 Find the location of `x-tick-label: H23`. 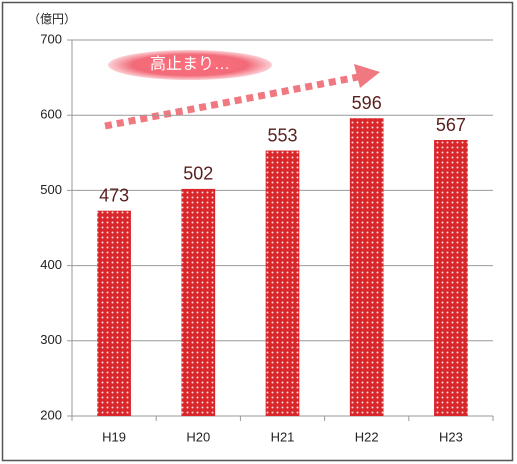

x-tick-label: H23 is located at coordinates (451, 436).